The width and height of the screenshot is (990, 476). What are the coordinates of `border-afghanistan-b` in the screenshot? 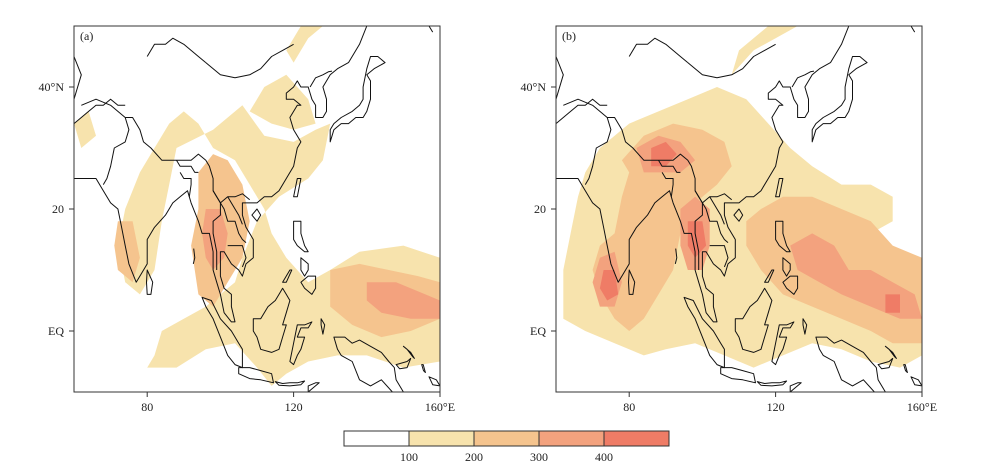 It's located at (582, 111).